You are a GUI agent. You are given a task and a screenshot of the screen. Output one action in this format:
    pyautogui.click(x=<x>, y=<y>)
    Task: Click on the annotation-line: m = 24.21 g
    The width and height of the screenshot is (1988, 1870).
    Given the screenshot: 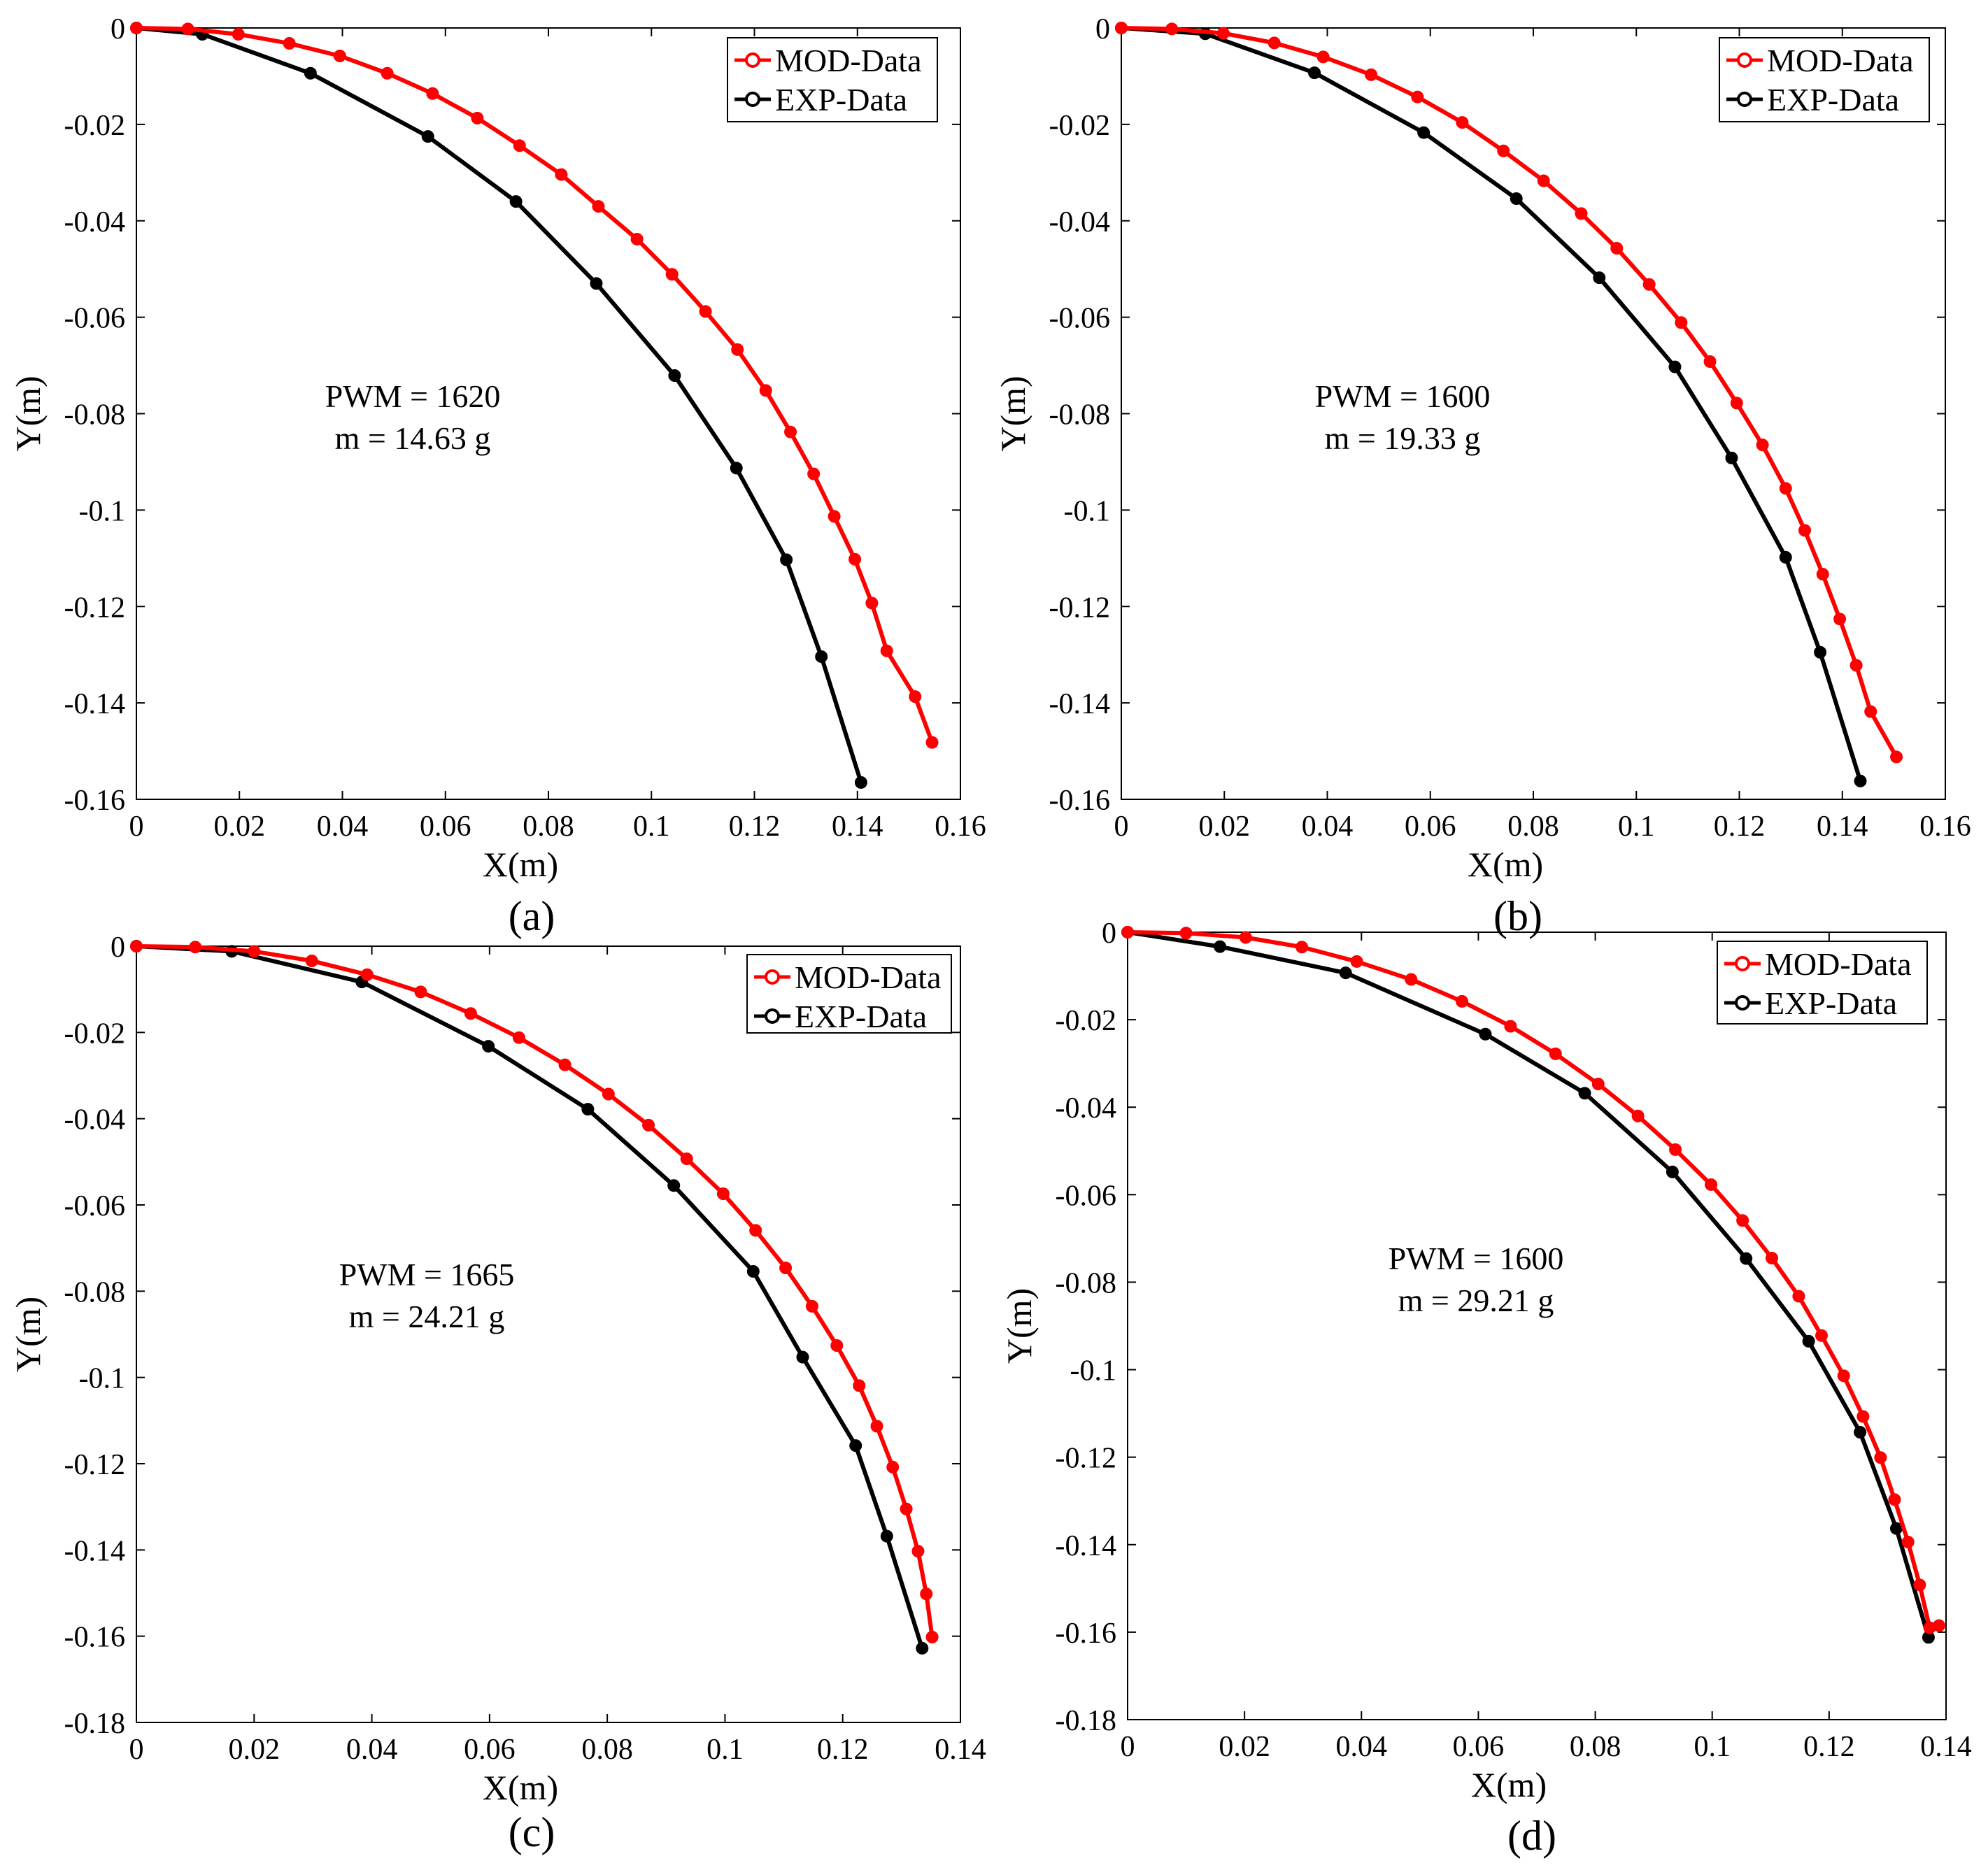 What is the action you would take?
    pyautogui.click(x=427, y=1316)
    